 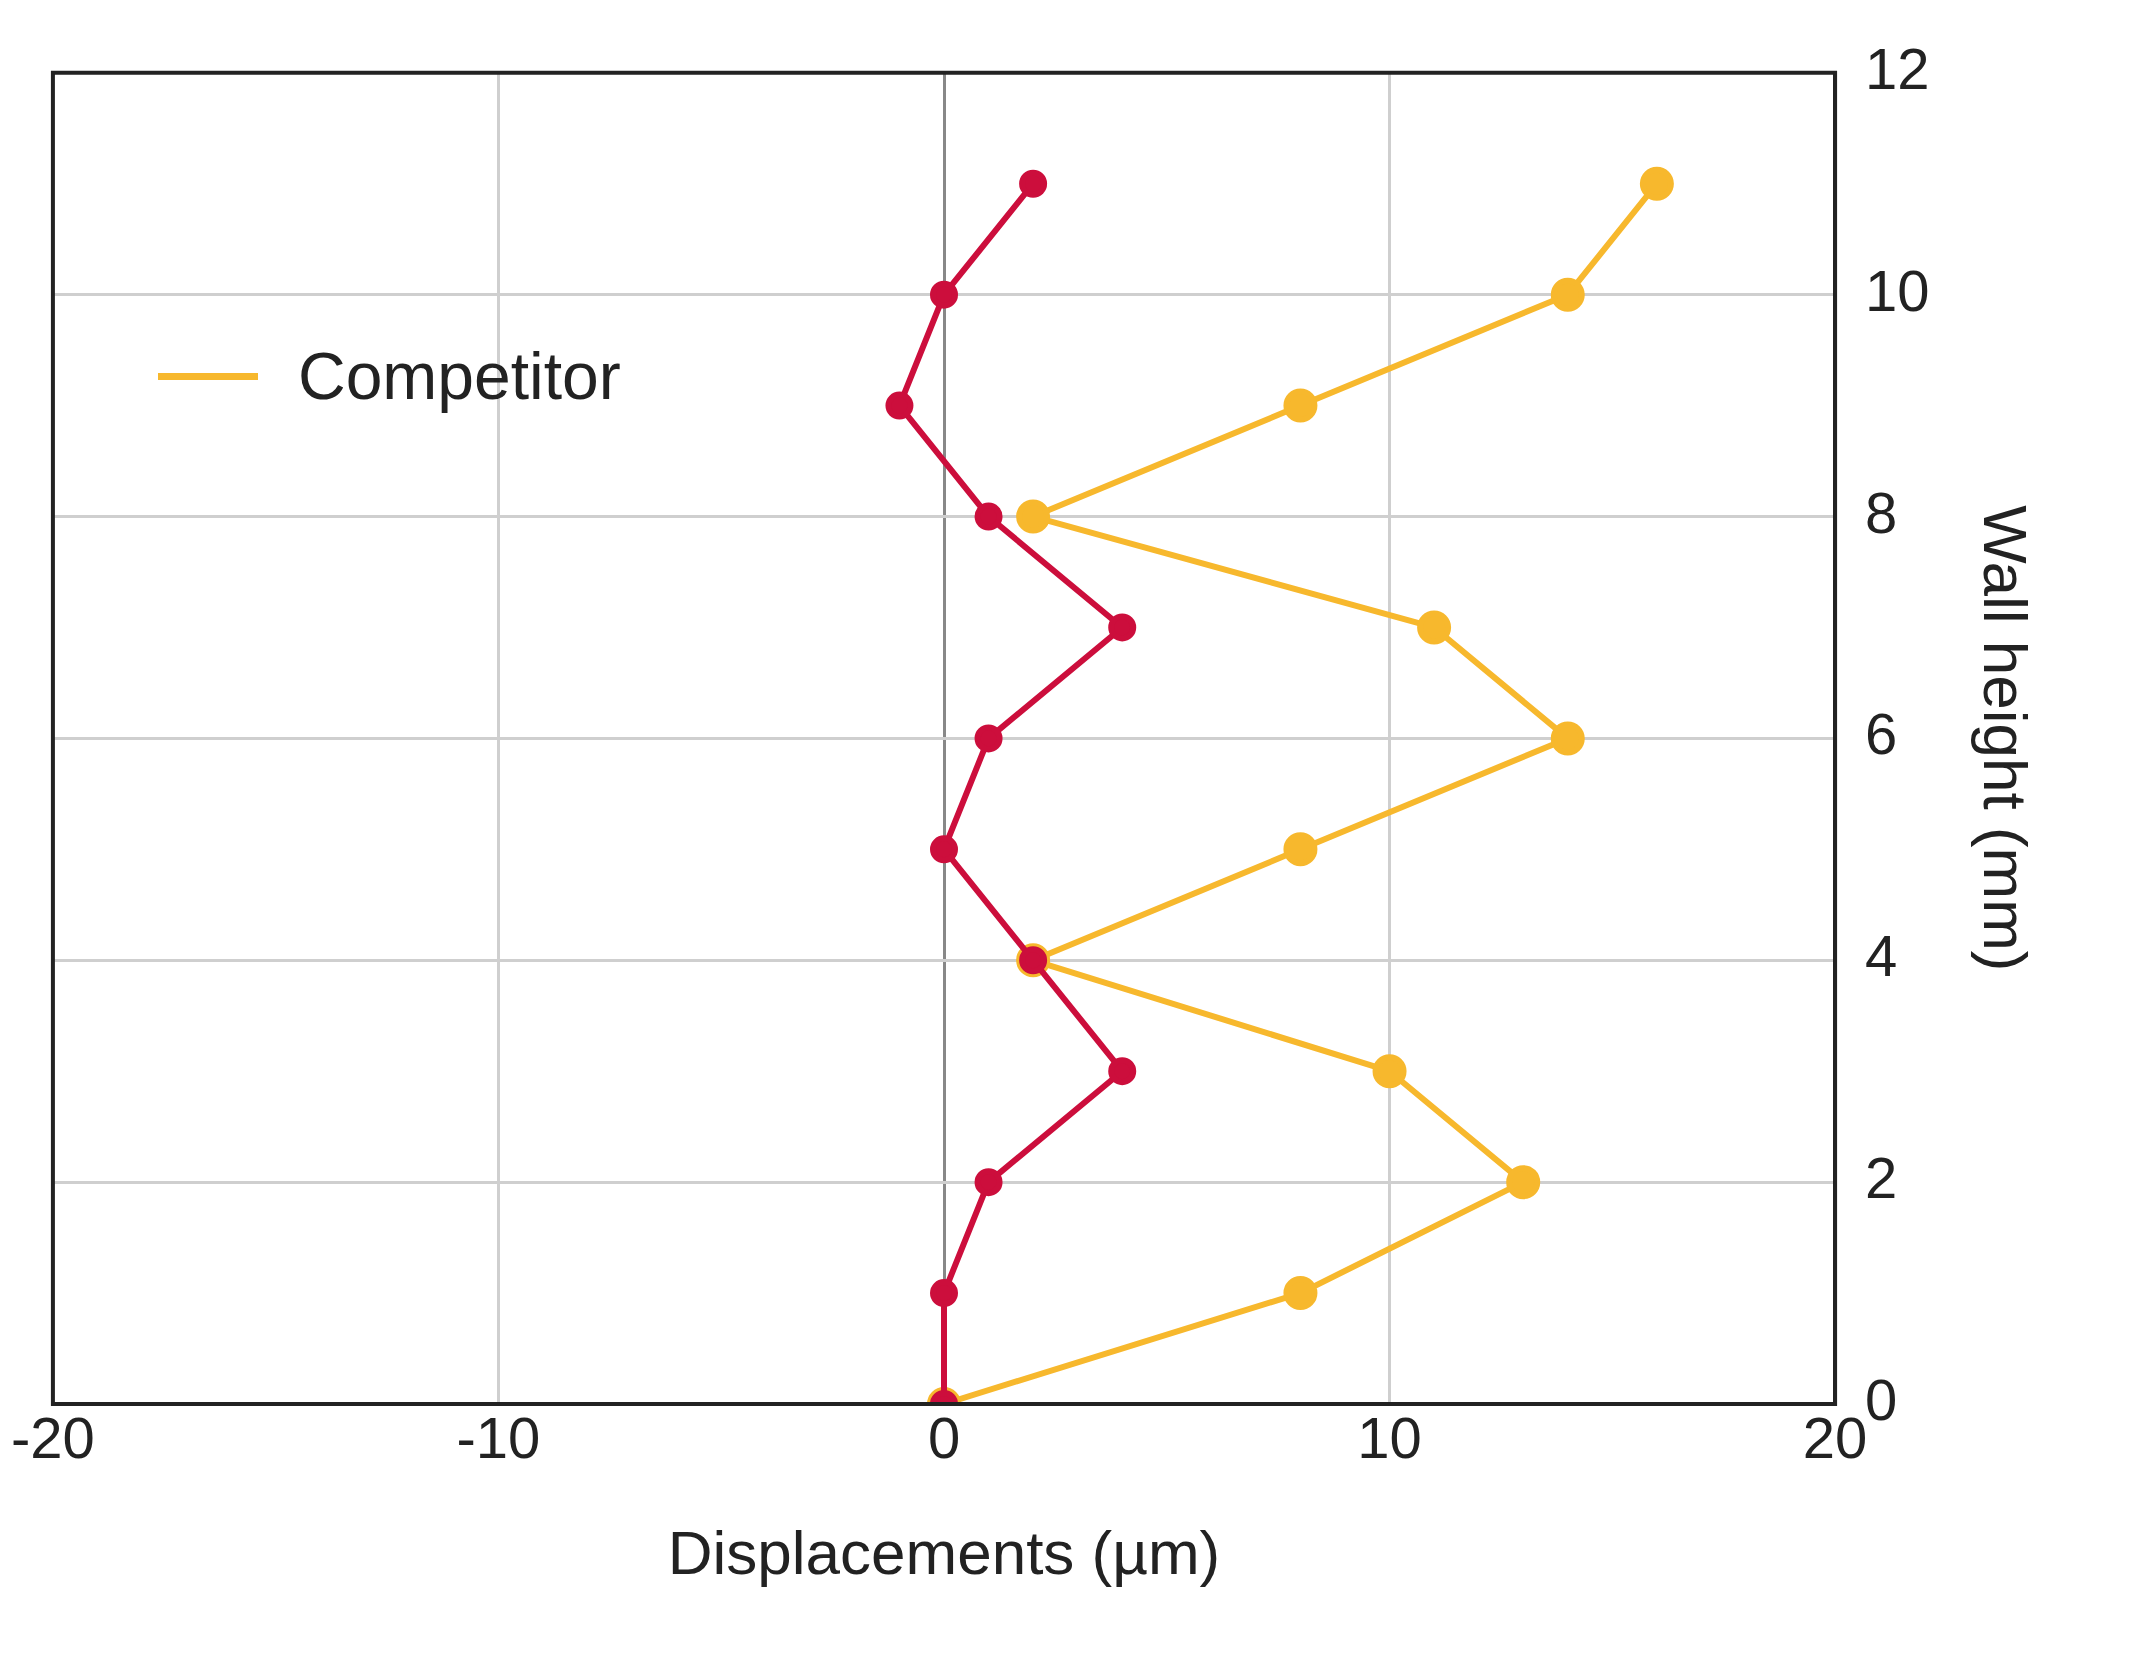 What do you see at coordinates (1897, 68) in the screenshot?
I see `y-tick-label: 12` at bounding box center [1897, 68].